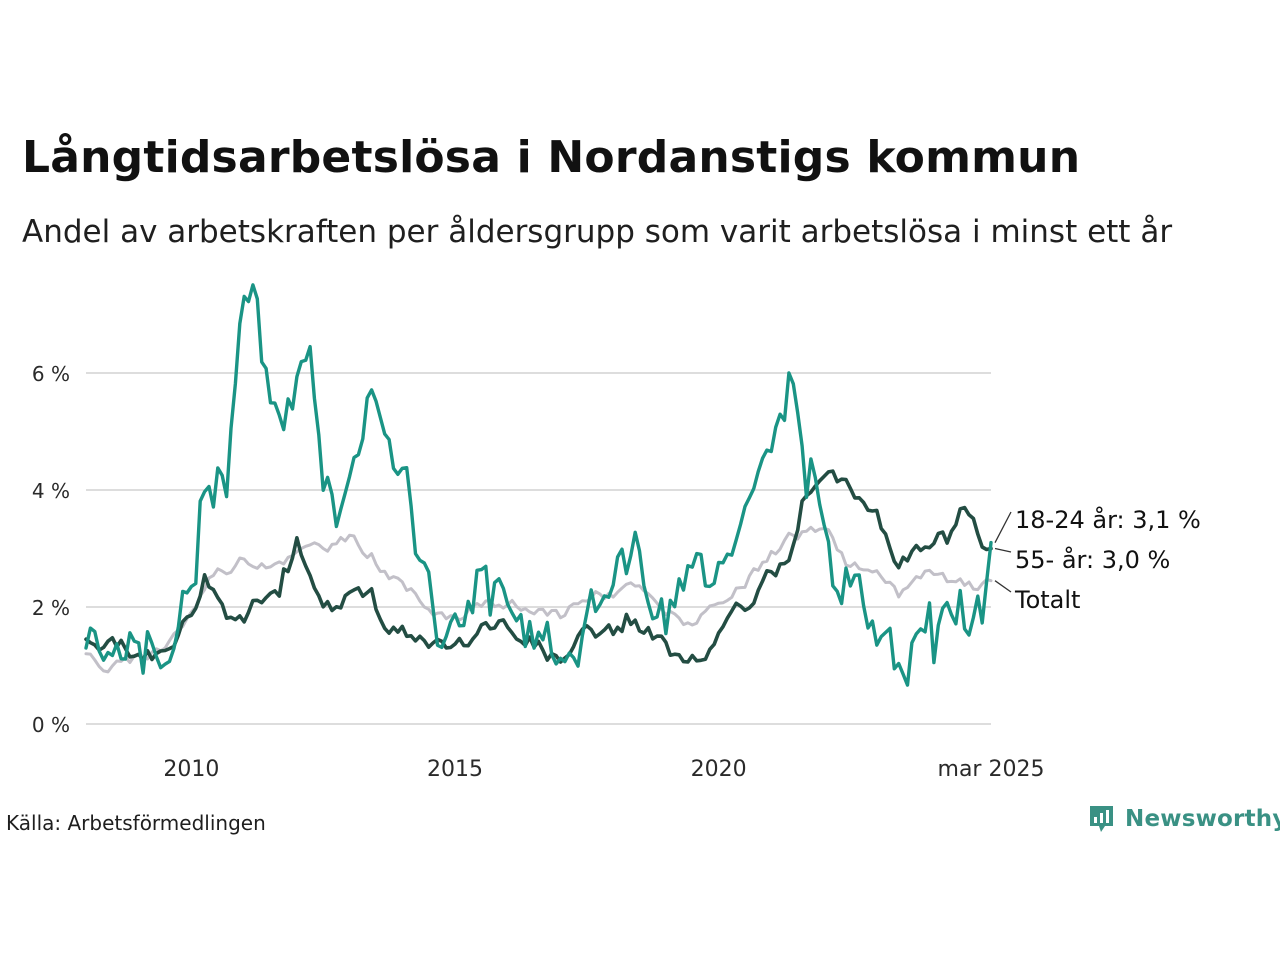 The height and width of the screenshot is (960, 1280). I want to click on y-tick-label: 6 %, so click(51, 374).